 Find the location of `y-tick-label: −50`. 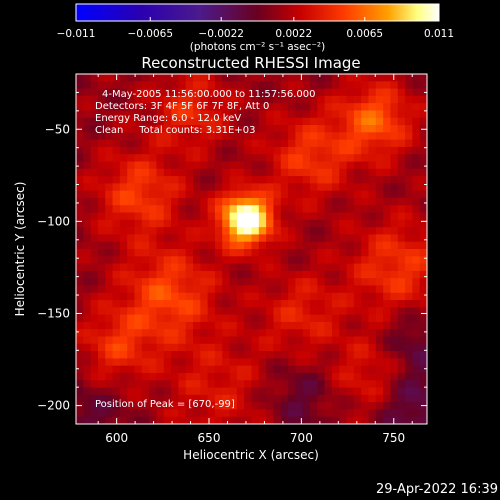

y-tick-label: −50 is located at coordinates (57, 129).